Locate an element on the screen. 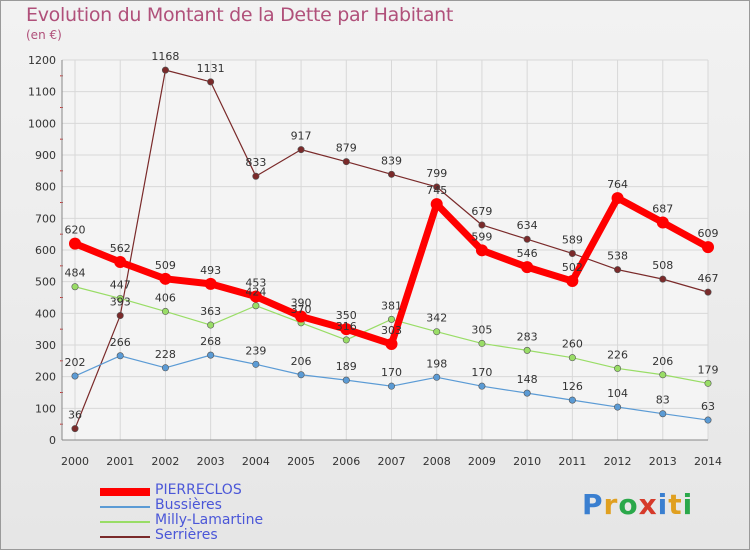 Image resolution: width=750 pixels, height=550 pixels. data-label: 363 is located at coordinates (210, 311).